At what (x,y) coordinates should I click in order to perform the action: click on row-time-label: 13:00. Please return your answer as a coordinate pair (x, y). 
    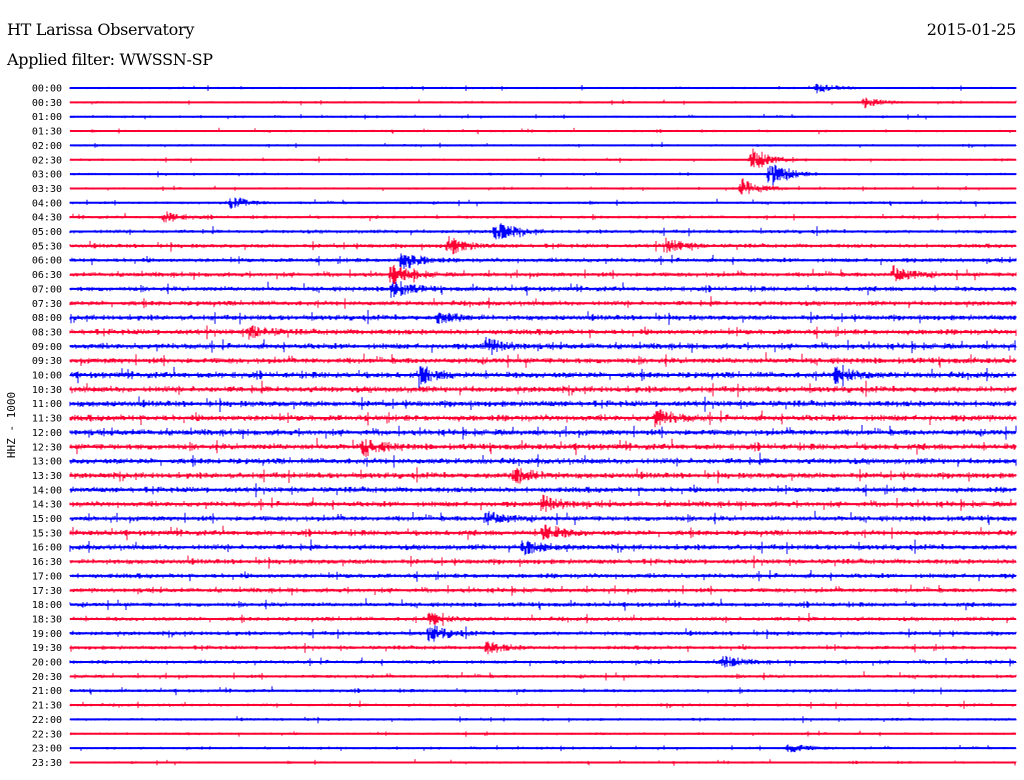
    Looking at the image, I should click on (47, 462).